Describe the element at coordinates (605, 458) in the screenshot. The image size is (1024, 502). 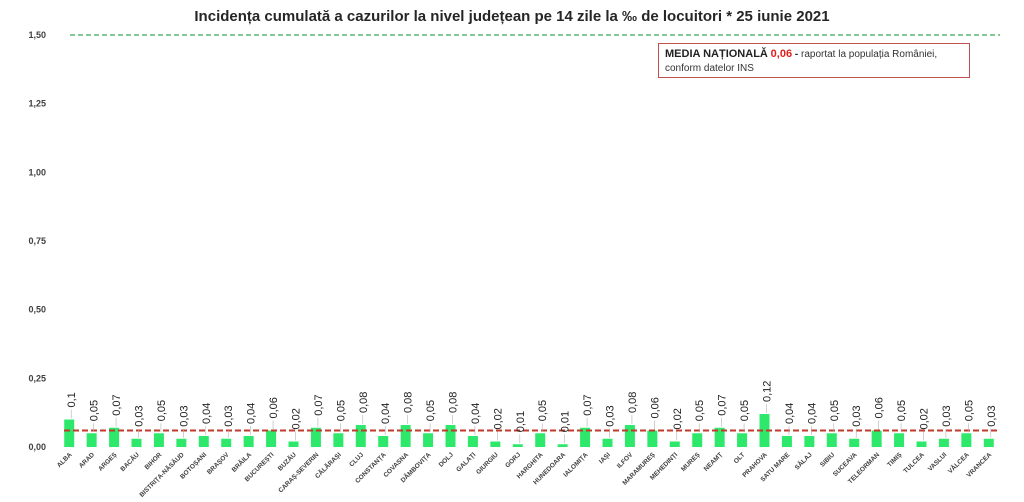
I see `x-tick-label: IAȘI` at that location.